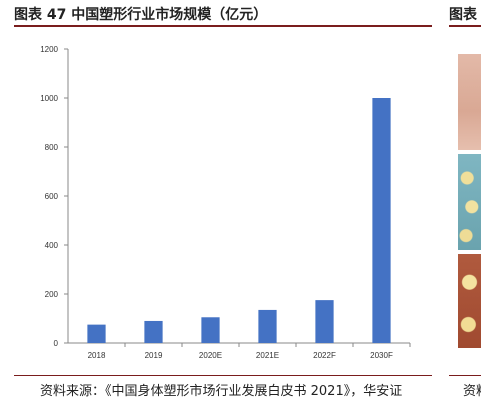  Describe the element at coordinates (52, 147) in the screenshot. I see `y-tick-label: 800` at that location.